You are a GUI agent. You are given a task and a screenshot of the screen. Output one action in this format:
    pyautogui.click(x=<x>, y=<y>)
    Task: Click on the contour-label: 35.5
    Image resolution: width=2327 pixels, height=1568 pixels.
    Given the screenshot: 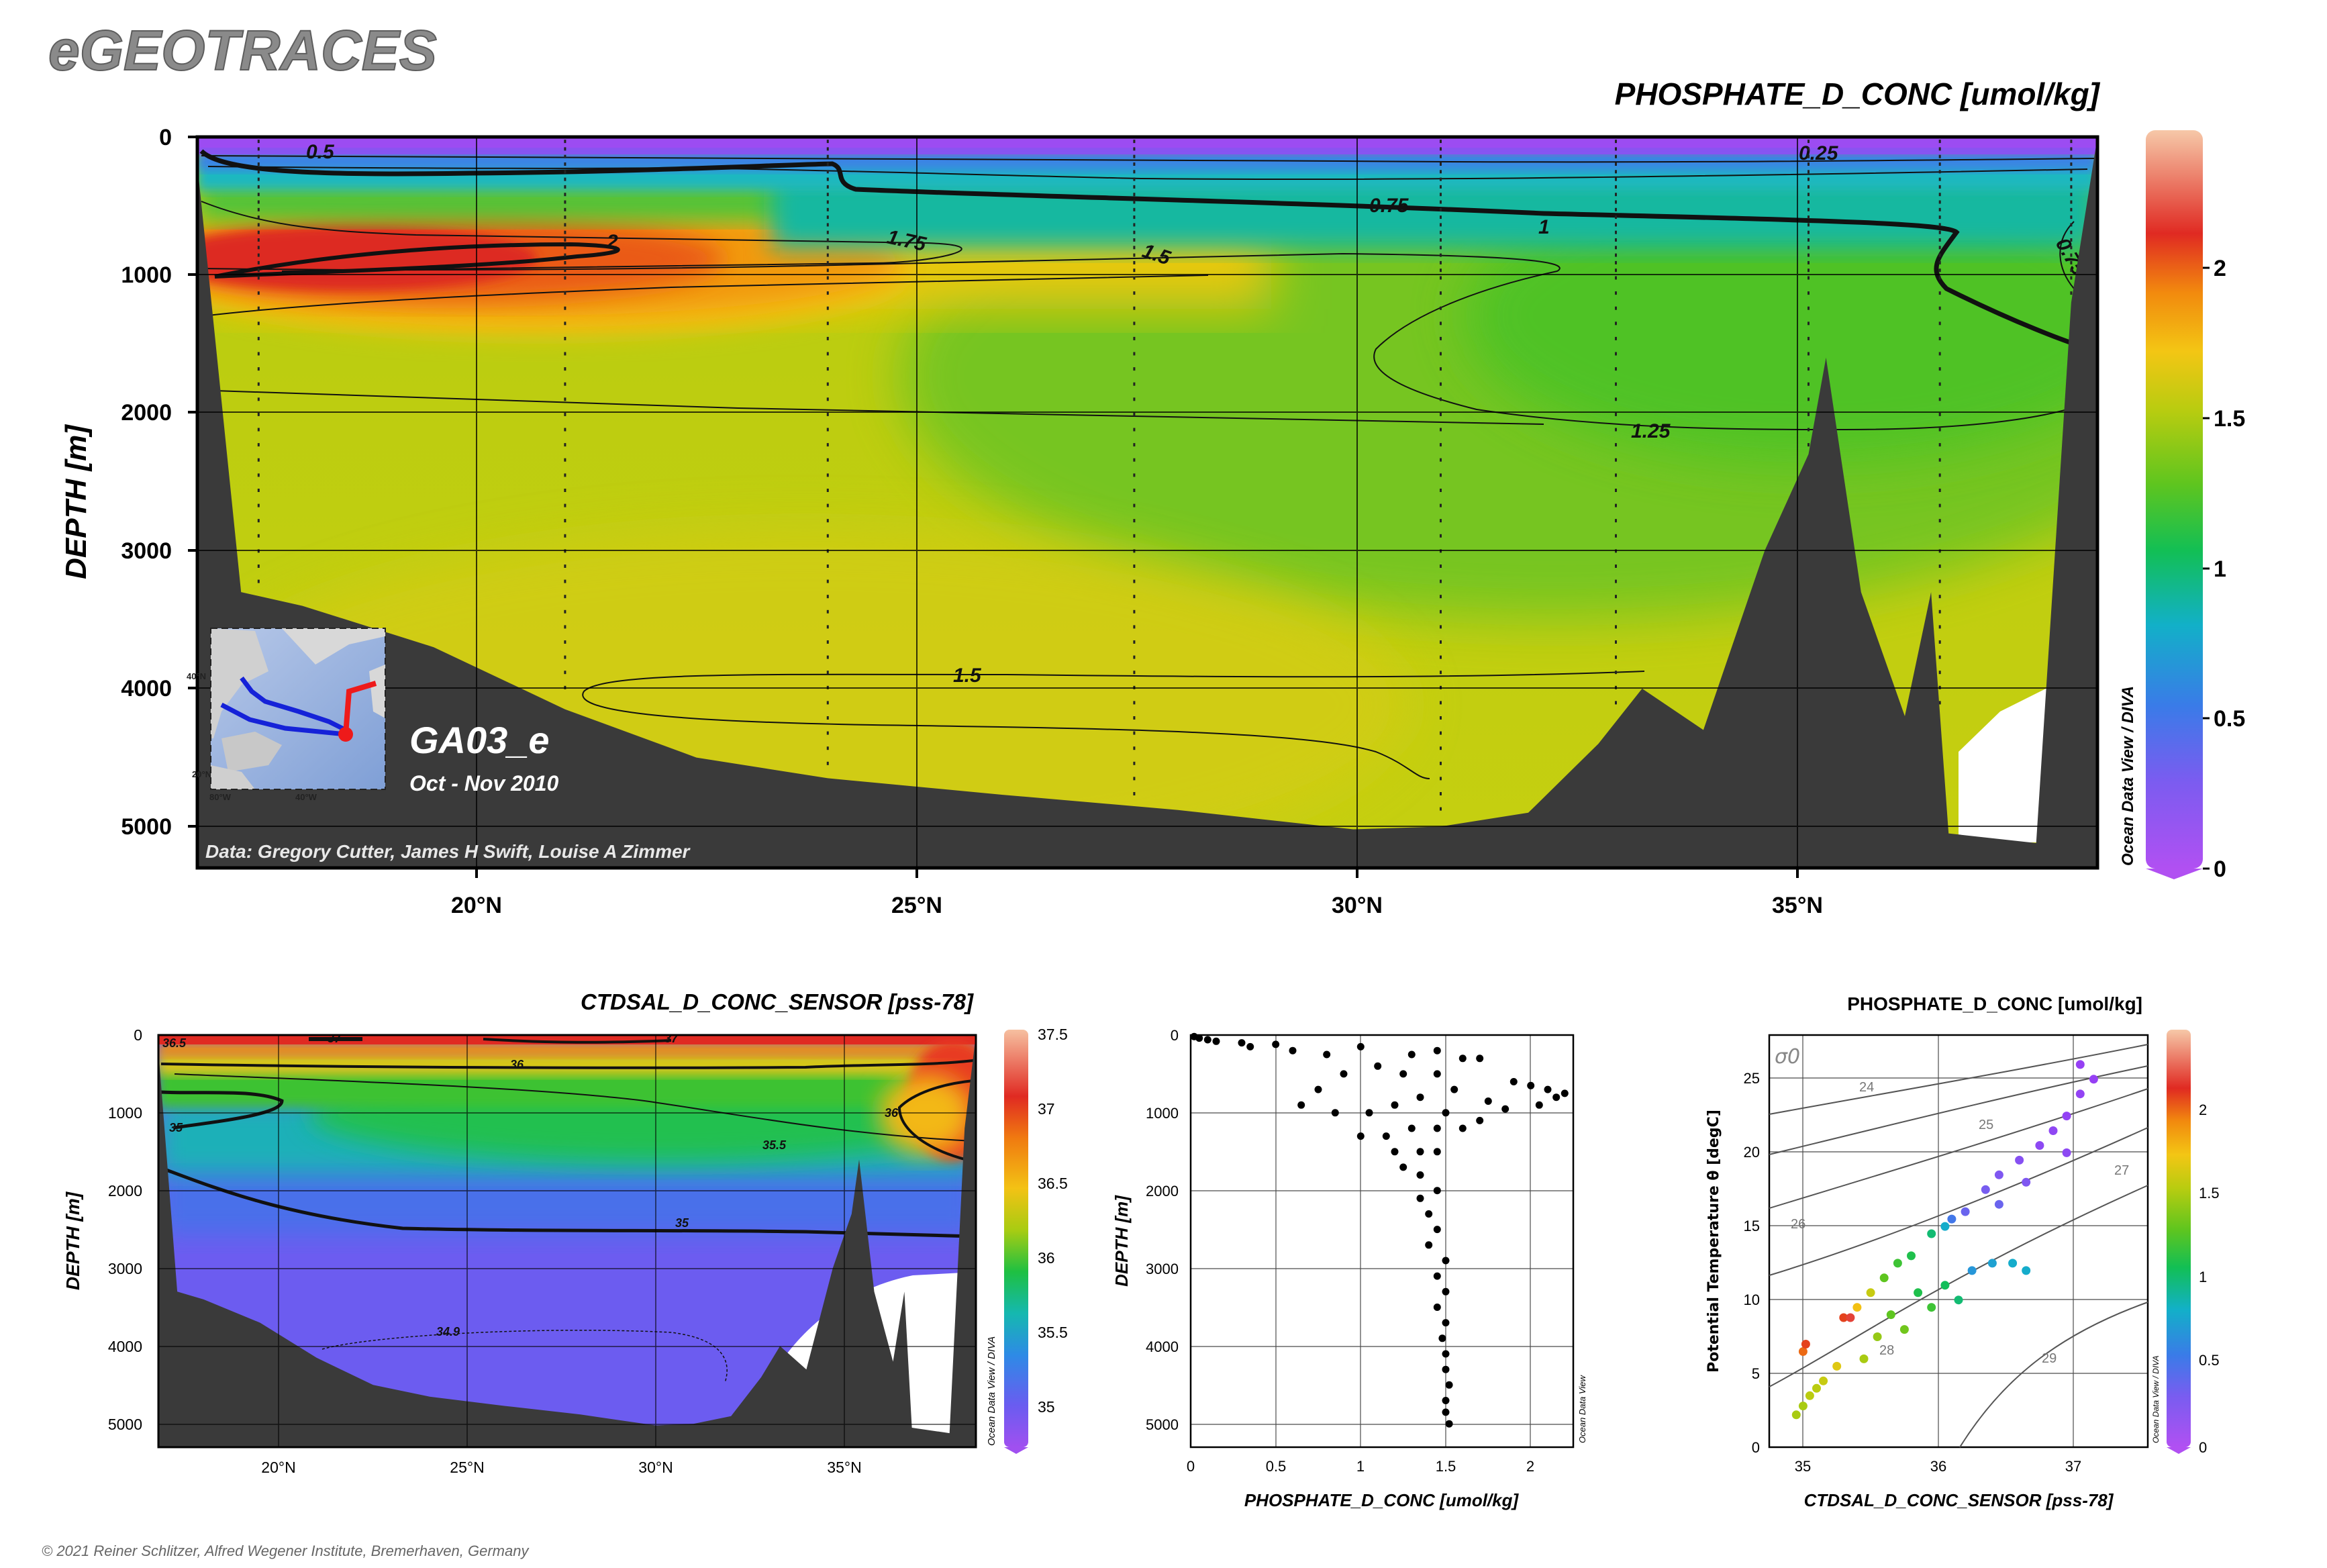 What is the action you would take?
    pyautogui.click(x=774, y=1145)
    